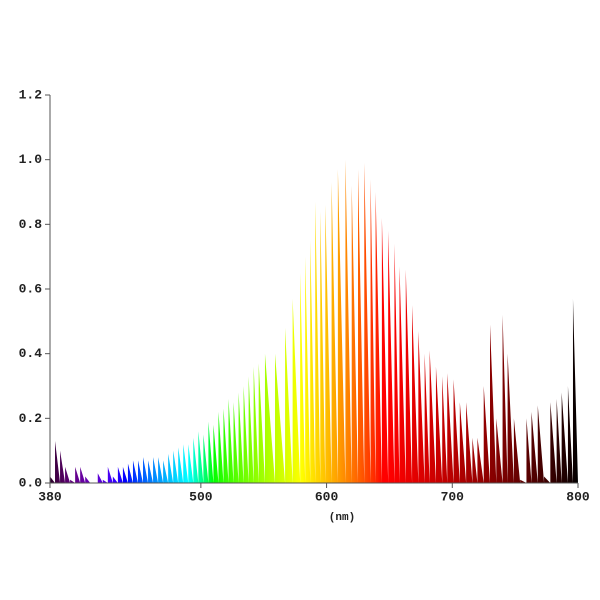 The image size is (600, 600). I want to click on x-tick-label: 380, so click(50, 496).